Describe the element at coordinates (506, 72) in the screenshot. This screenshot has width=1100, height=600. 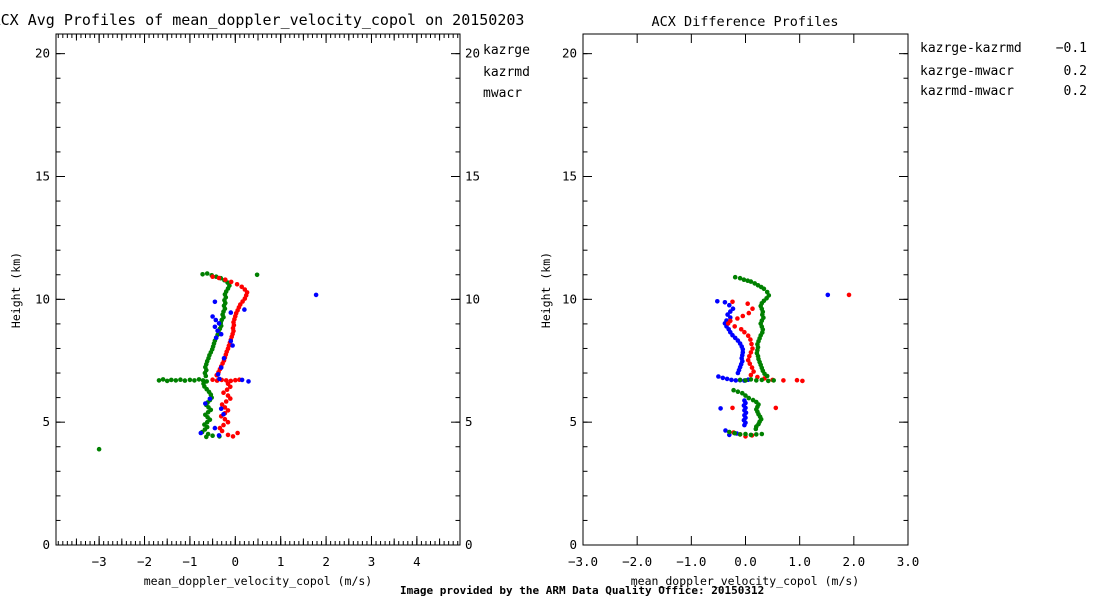
I see `left-panel-legend: kazrge kazrmd mwacr` at that location.